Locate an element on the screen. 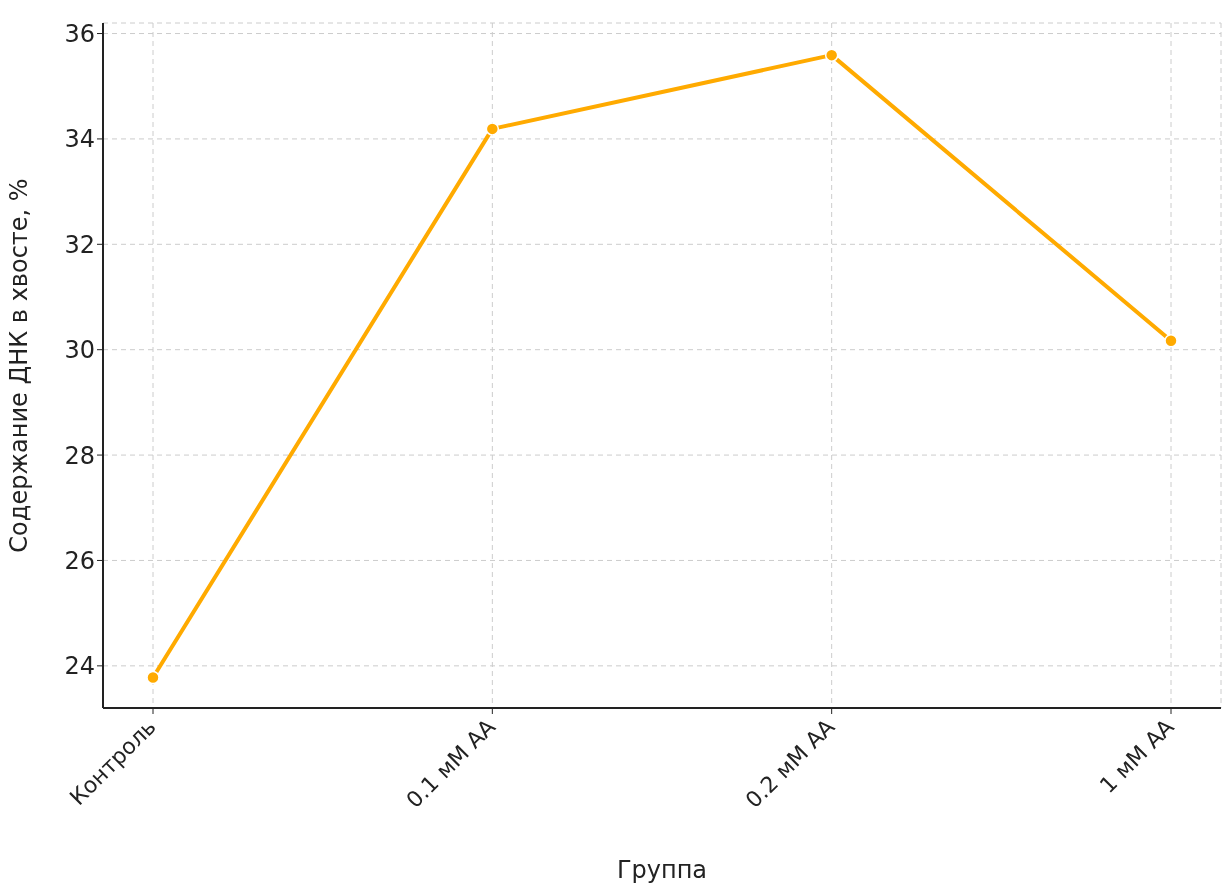 The image size is (1224, 892). y-tick-label: 36 is located at coordinates (79, 34).